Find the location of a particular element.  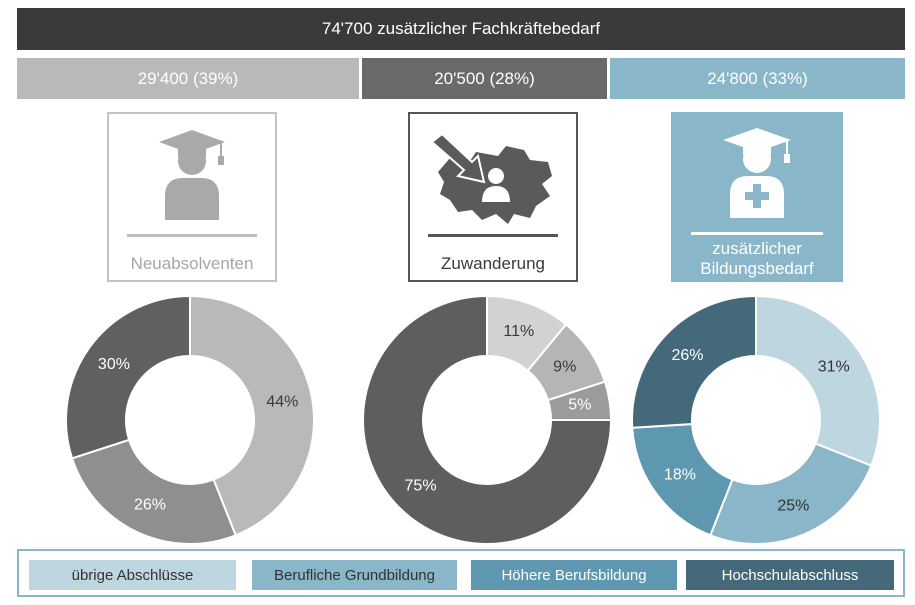

legend-item-hochschulabschluss: Hochschulabschluss is located at coordinates (790, 575).